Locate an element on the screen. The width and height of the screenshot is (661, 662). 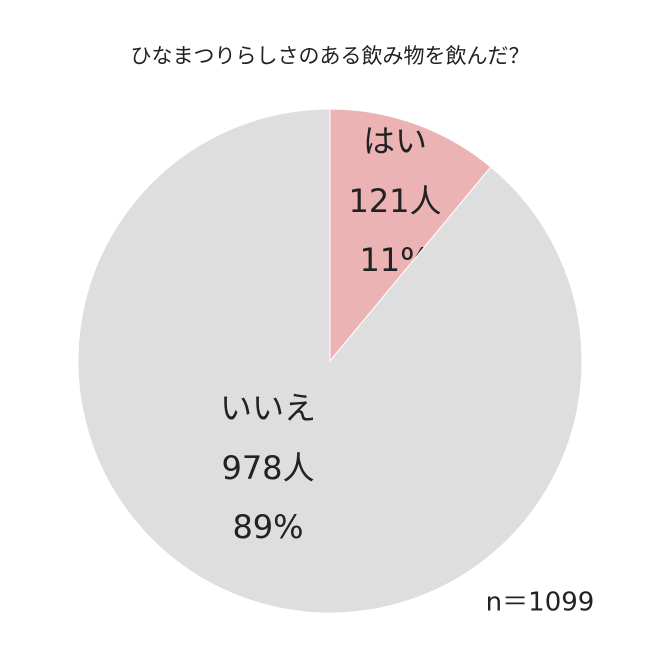
count-label: 978人 is located at coordinates (267, 468).